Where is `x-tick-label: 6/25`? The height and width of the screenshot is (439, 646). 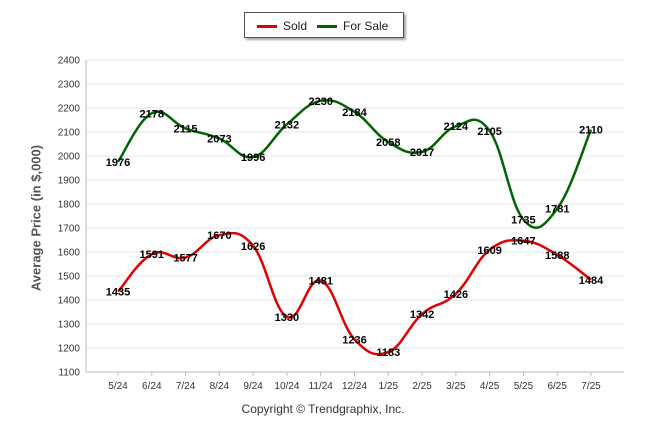
x-tick-label: 6/25 is located at coordinates (557, 386).